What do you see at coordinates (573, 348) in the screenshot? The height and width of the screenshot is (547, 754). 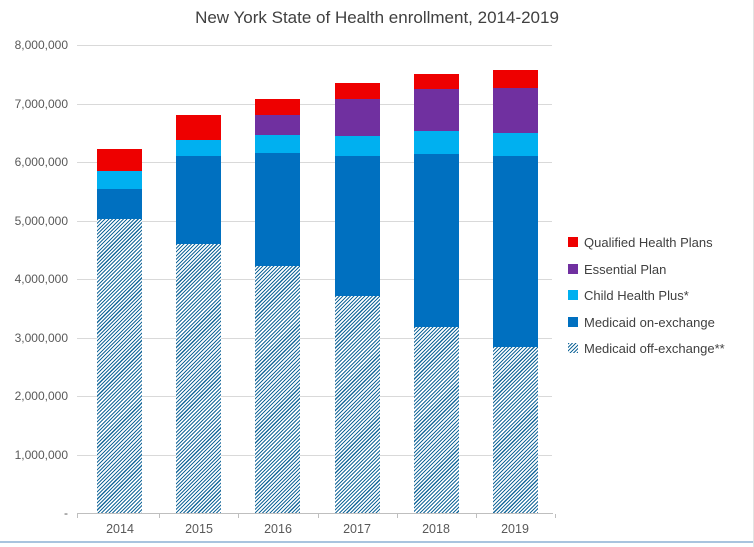 I see `legend-swatch-medicaid-off-exchange` at bounding box center [573, 348].